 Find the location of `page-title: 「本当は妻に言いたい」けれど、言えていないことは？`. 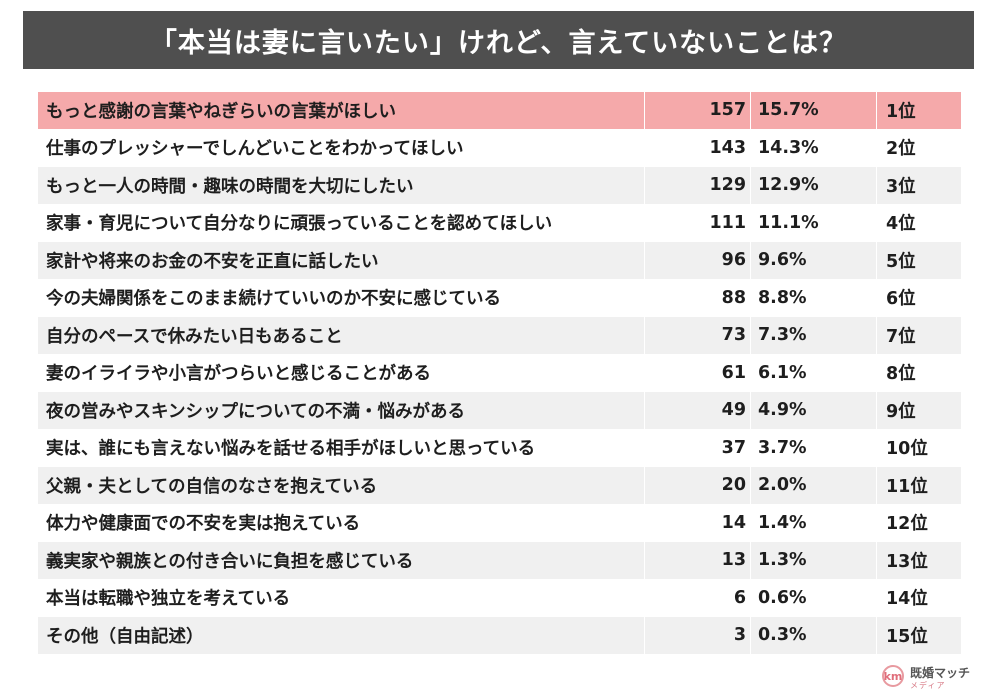

page-title: 「本当は妻に言いたい」けれど、言えていないことは？ is located at coordinates (498, 40).